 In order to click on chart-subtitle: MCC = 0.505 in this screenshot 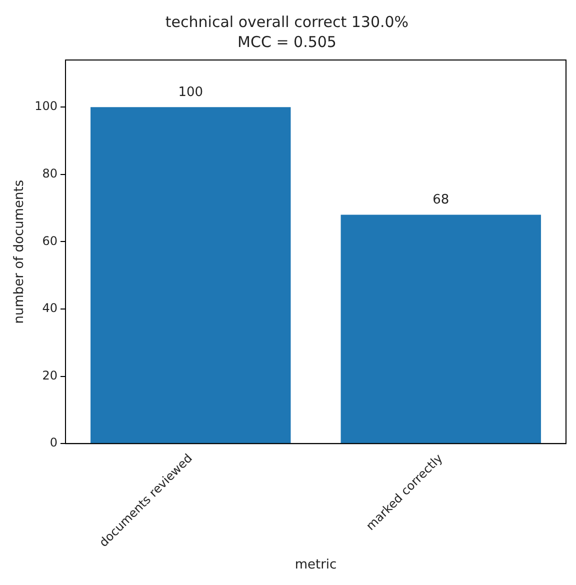, I will do `click(287, 41)`.